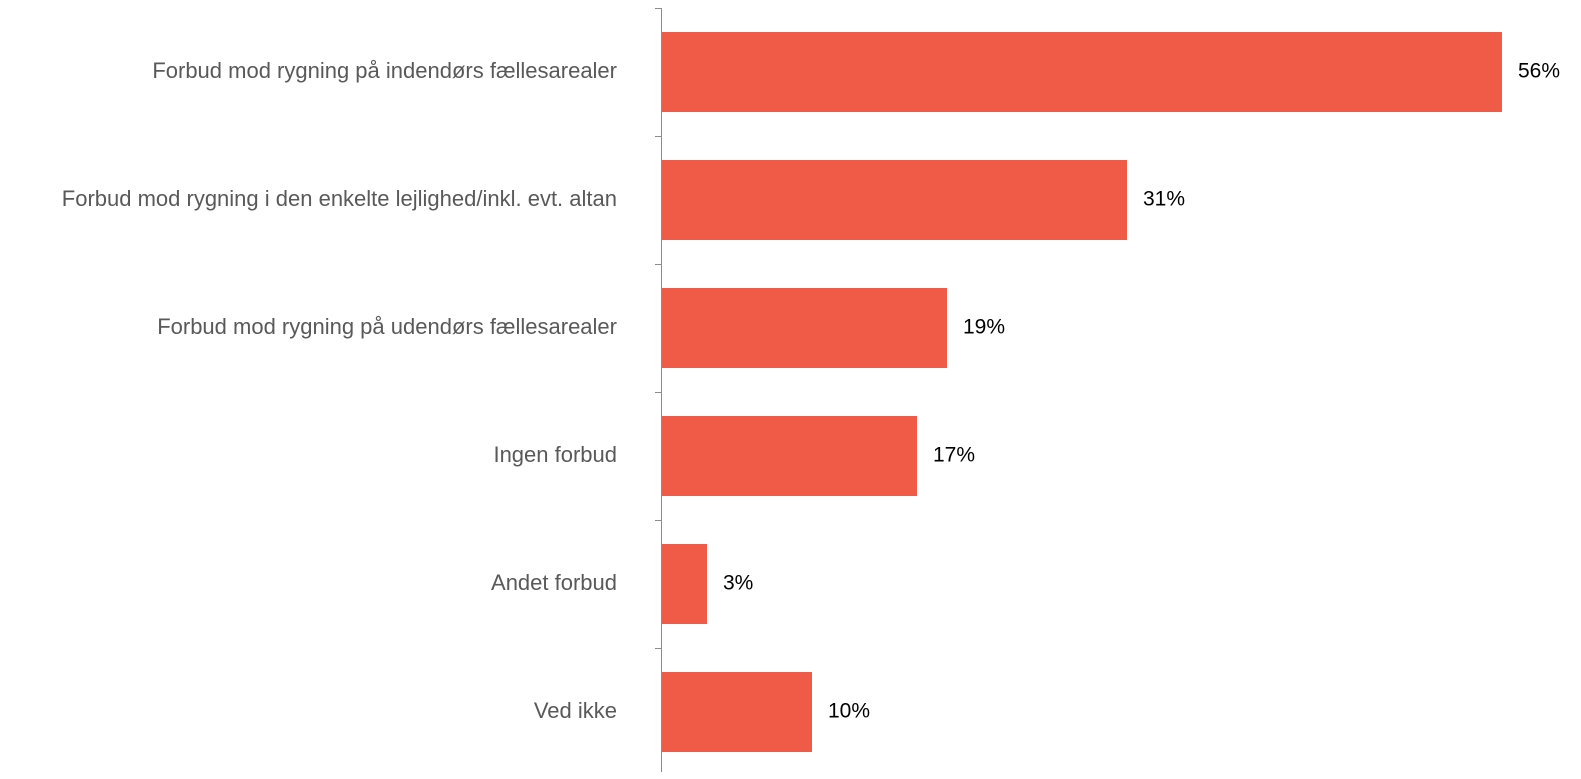 This screenshot has height=779, width=1581. I want to click on category-label: Ved ikke, so click(575, 710).